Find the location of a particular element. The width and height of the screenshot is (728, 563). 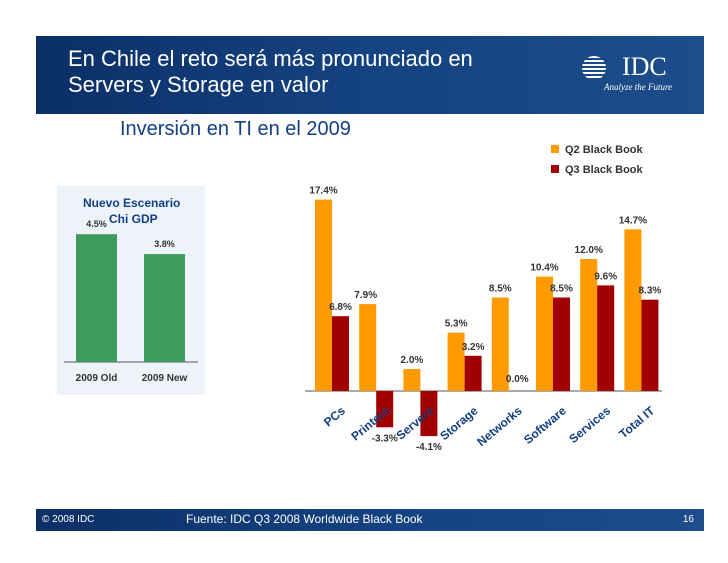

gdp-inset-panel: Nuevo Escenario Chi GDP is located at coordinates (131, 290).